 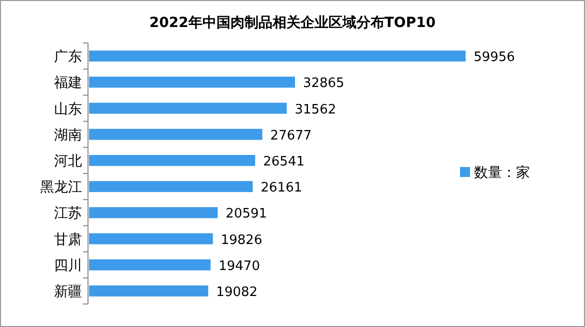 What do you see at coordinates (323, 84) in the screenshot?
I see `data-label: 32865` at bounding box center [323, 84].